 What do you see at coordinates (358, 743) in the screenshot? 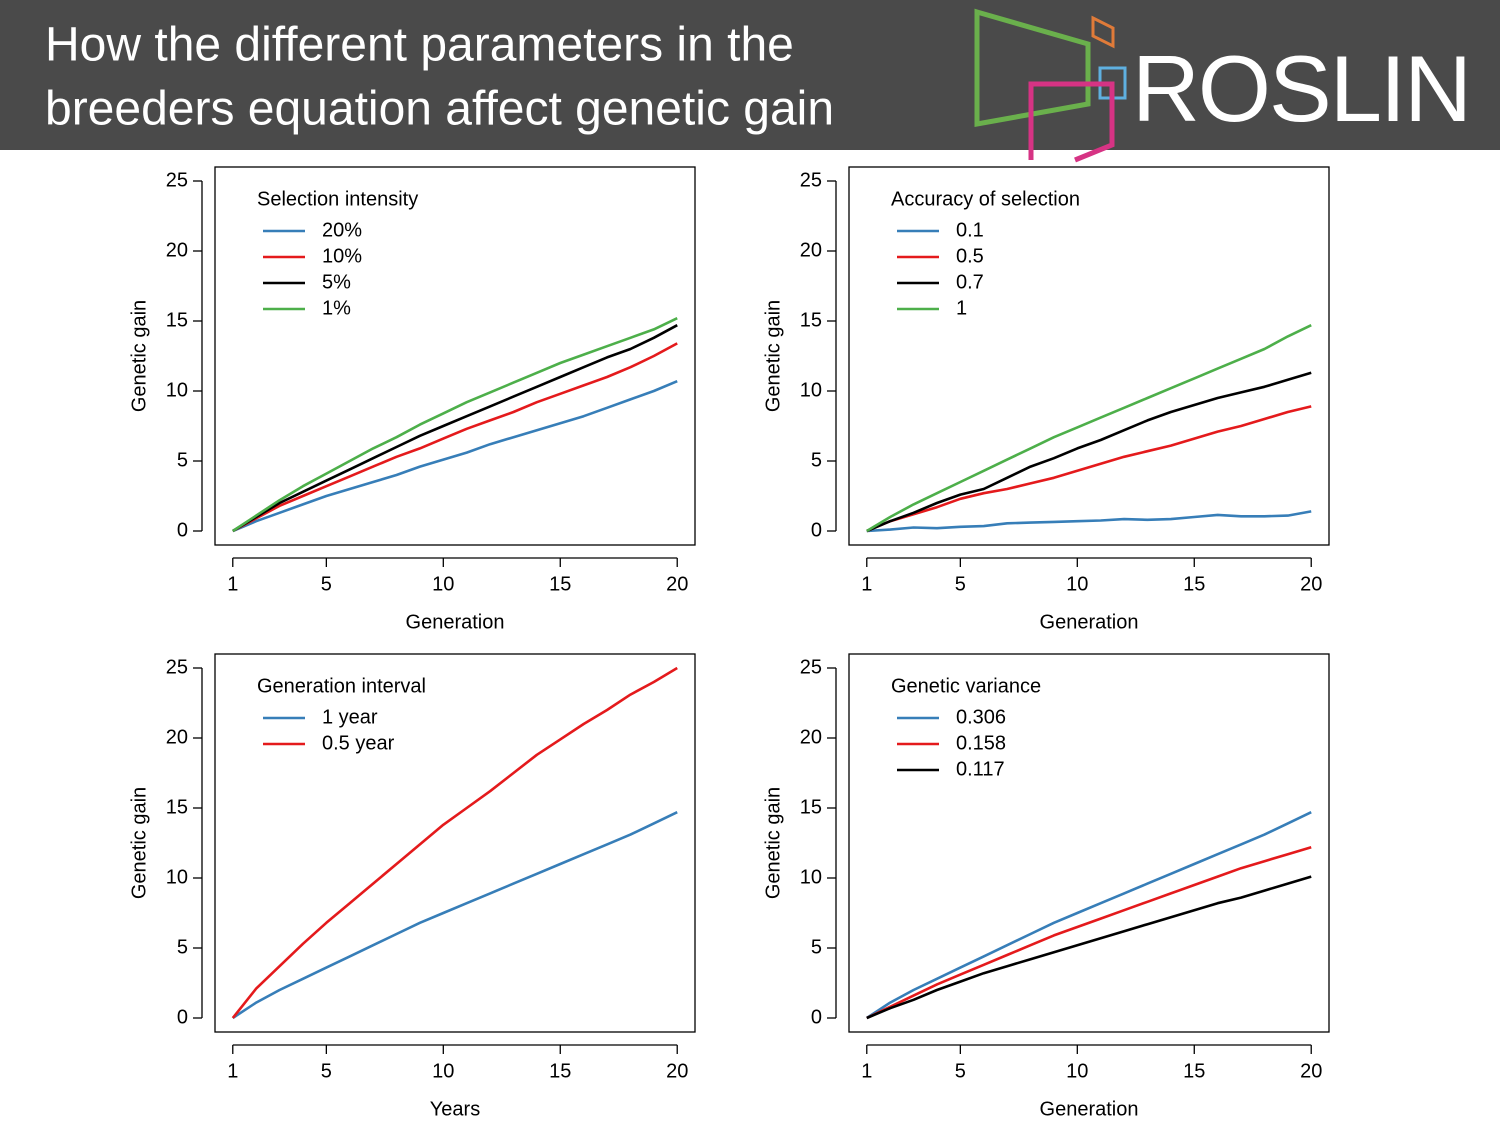
I see `legend-label: 0.5 year` at bounding box center [358, 743].